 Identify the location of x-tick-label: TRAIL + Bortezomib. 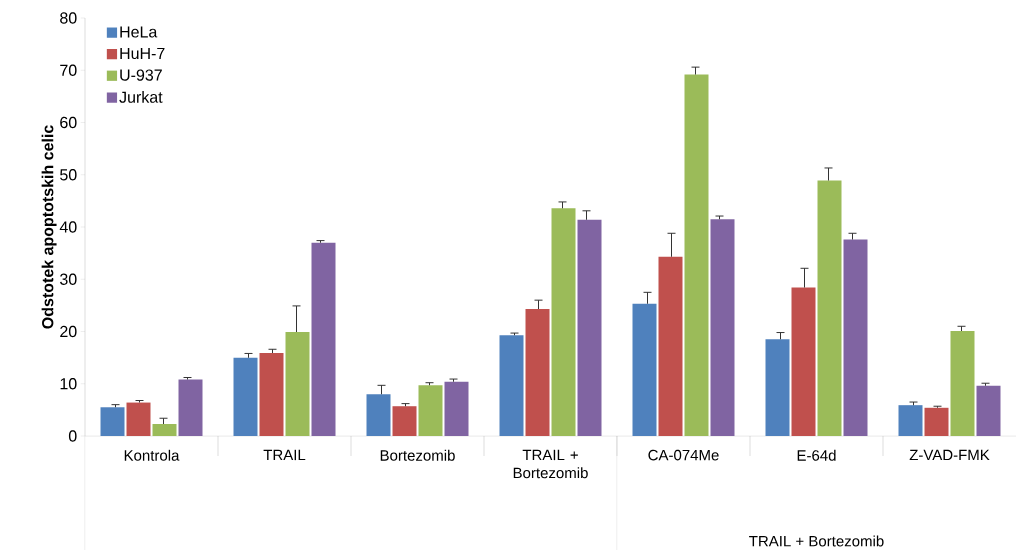
(550, 464).